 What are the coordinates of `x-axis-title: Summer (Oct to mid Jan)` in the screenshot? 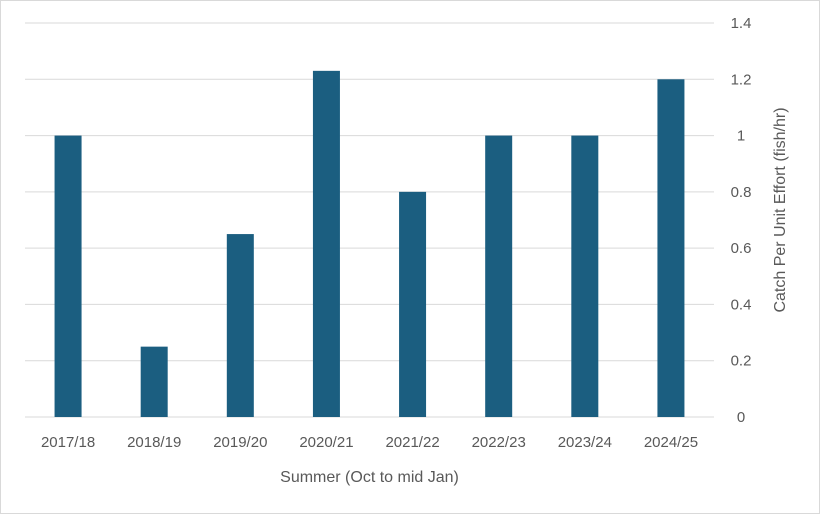 It's located at (369, 477).